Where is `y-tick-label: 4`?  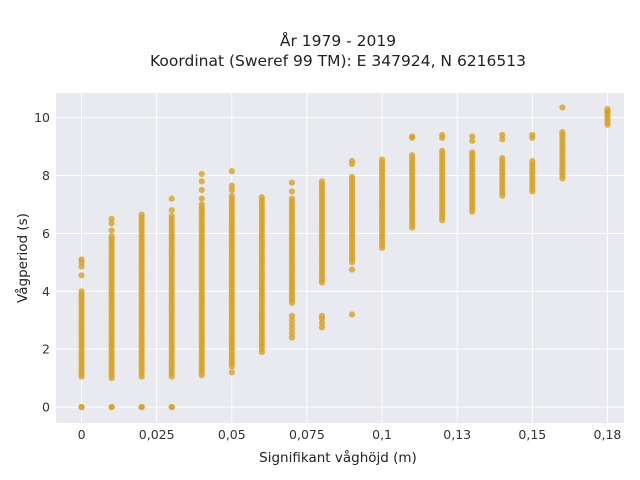 y-tick-label: 4 is located at coordinates (46, 291).